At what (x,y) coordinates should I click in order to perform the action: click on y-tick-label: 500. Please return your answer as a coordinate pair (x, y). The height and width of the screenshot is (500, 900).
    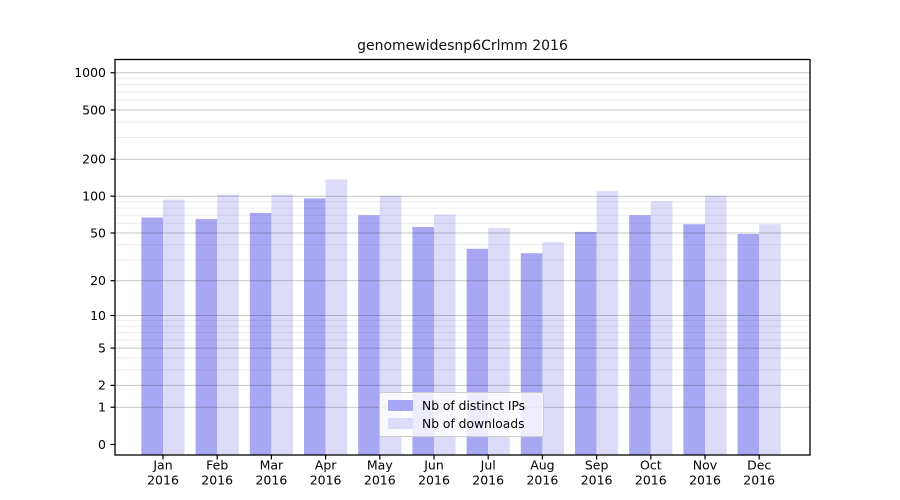
    Looking at the image, I should click on (94, 109).